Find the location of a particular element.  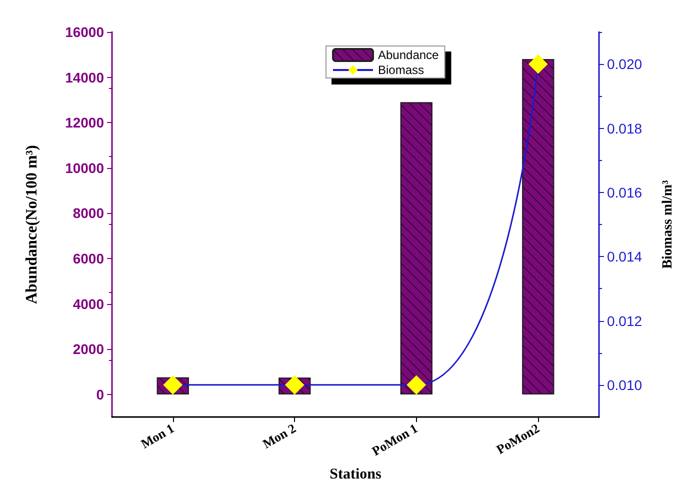

y-tick-label: 6000 is located at coordinates (88, 258).